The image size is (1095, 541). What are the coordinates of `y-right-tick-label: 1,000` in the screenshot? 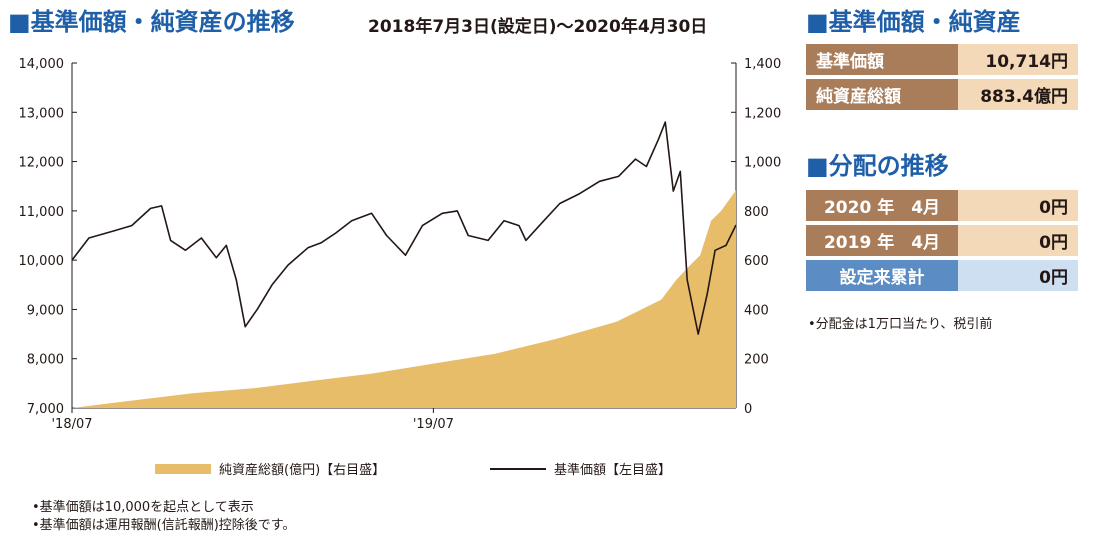 It's located at (762, 163).